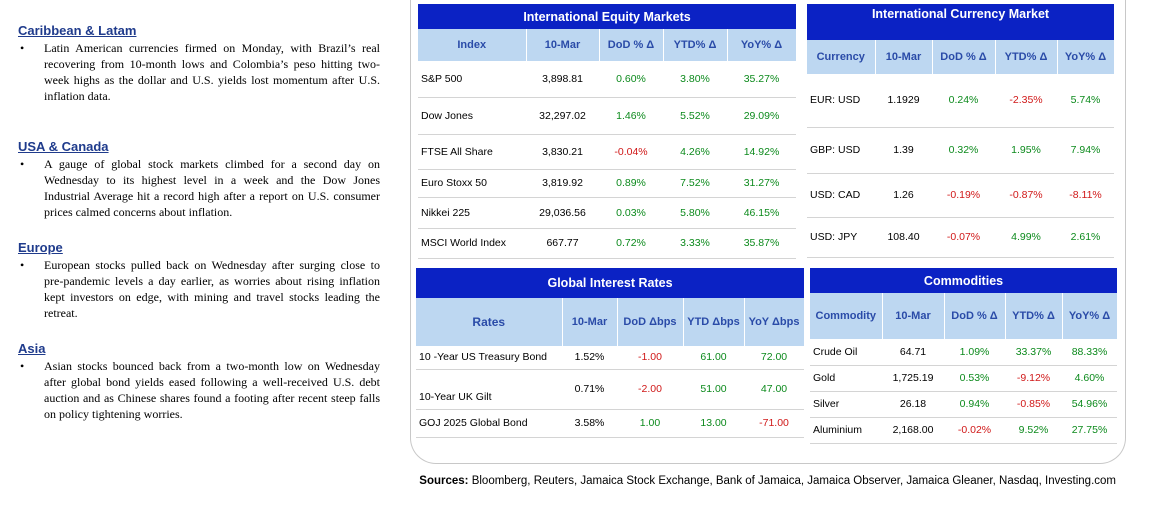 This screenshot has width=1152, height=511. Describe the element at coordinates (846, 316) in the screenshot. I see `column-header: Commodity` at that location.